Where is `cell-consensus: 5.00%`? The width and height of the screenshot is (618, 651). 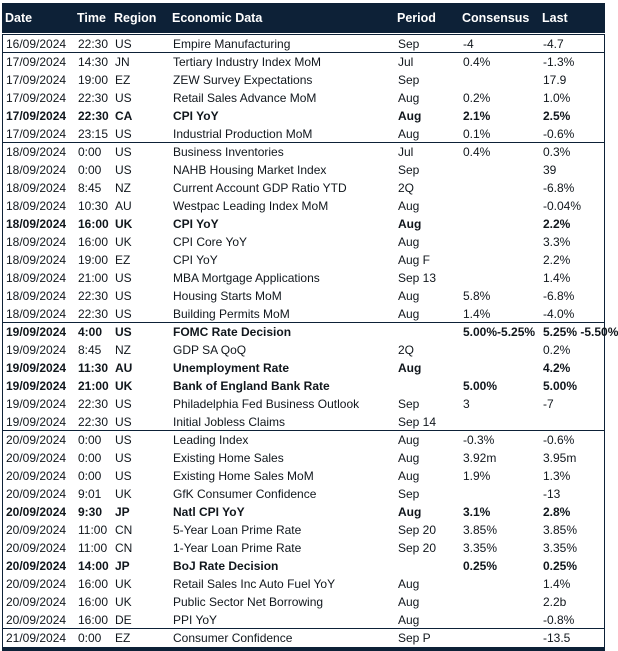 cell-consensus: 5.00% is located at coordinates (480, 386).